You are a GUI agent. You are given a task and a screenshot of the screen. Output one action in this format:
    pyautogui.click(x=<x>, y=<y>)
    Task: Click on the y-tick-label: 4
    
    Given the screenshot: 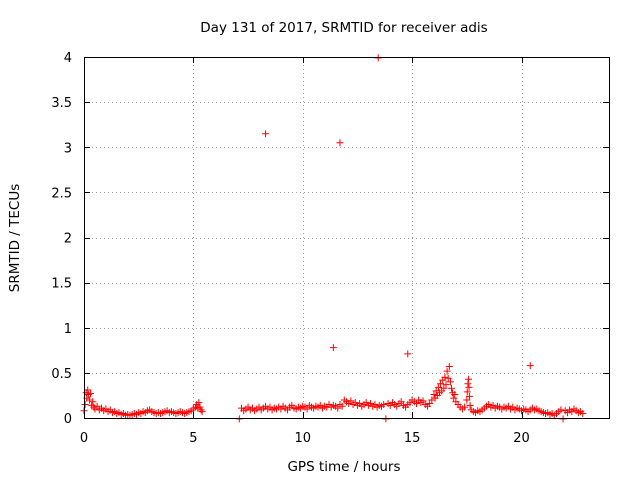 What is the action you would take?
    pyautogui.click(x=68, y=58)
    